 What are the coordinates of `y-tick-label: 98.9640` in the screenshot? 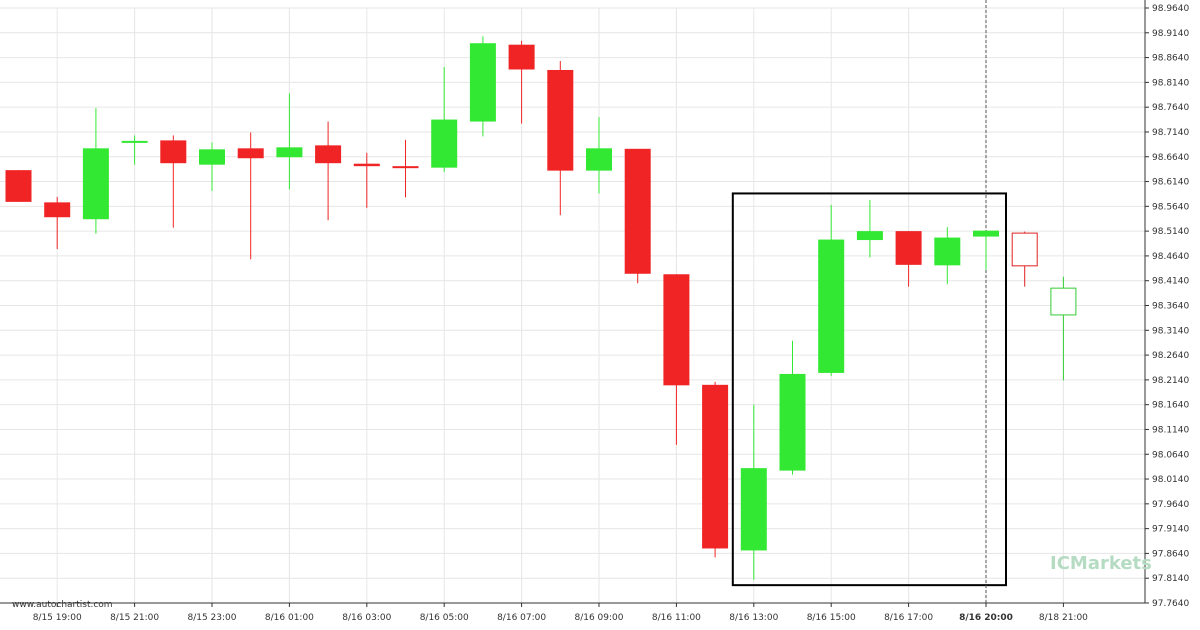 It's located at (1170, 9).